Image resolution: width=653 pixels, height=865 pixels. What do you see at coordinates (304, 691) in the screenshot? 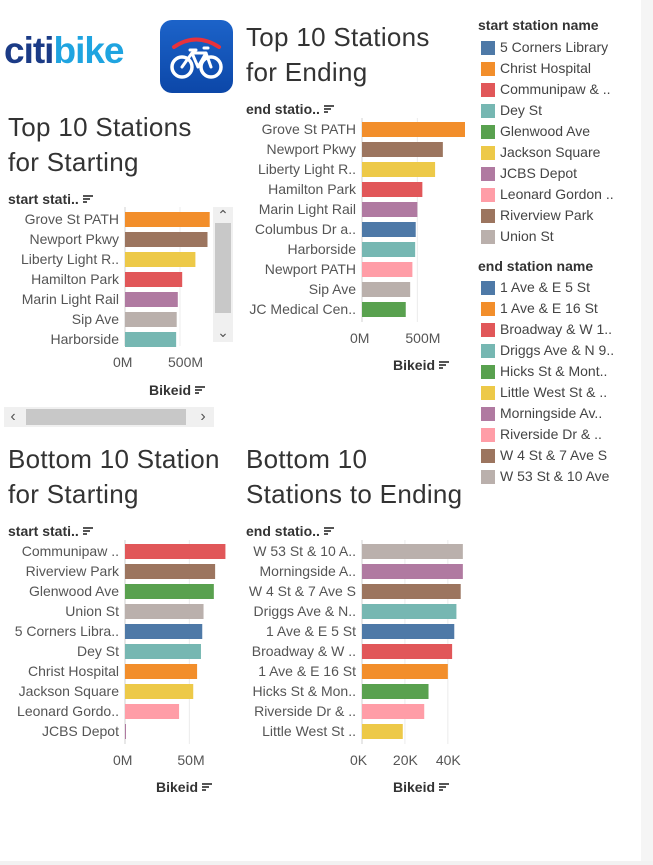
I see `category-label: Hicks St & Mon..` at bounding box center [304, 691].